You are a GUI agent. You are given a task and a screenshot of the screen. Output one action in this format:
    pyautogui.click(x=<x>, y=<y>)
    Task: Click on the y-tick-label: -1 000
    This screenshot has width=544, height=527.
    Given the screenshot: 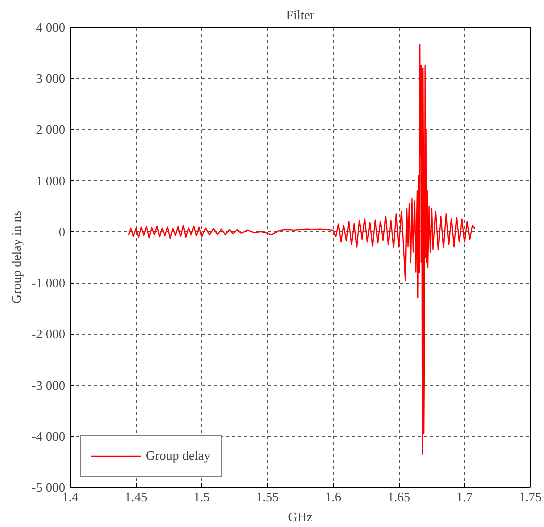 What is the action you would take?
    pyautogui.click(x=49, y=283)
    